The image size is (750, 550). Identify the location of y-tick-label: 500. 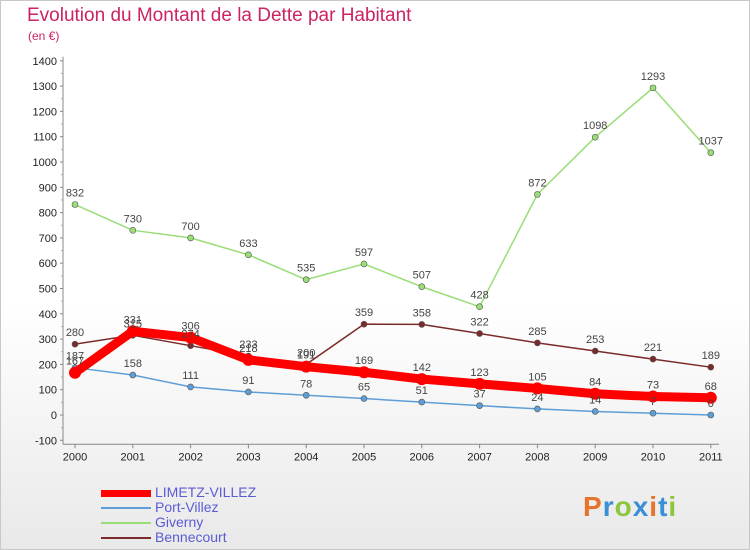
(48, 290).